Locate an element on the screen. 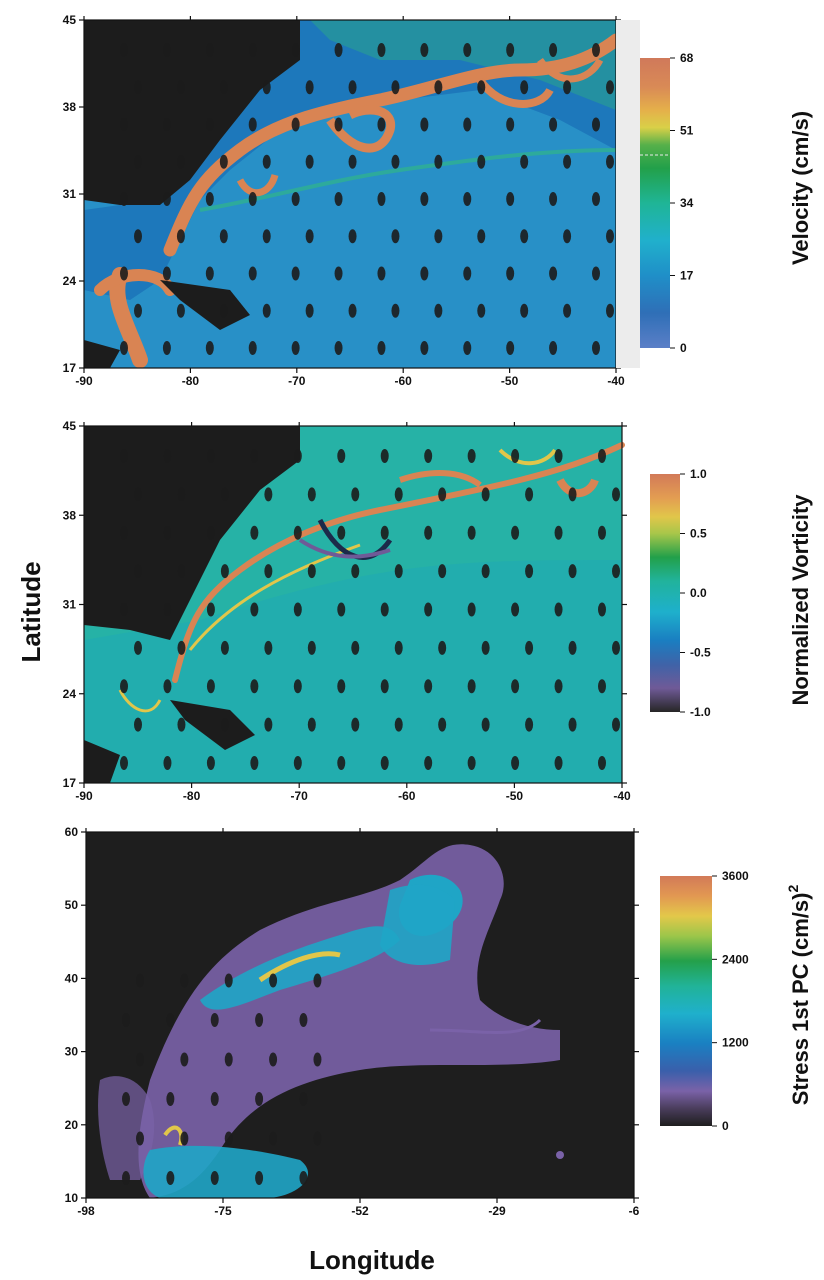 The image size is (824, 1280). colorbar-tick-label: 17 is located at coordinates (687, 276).